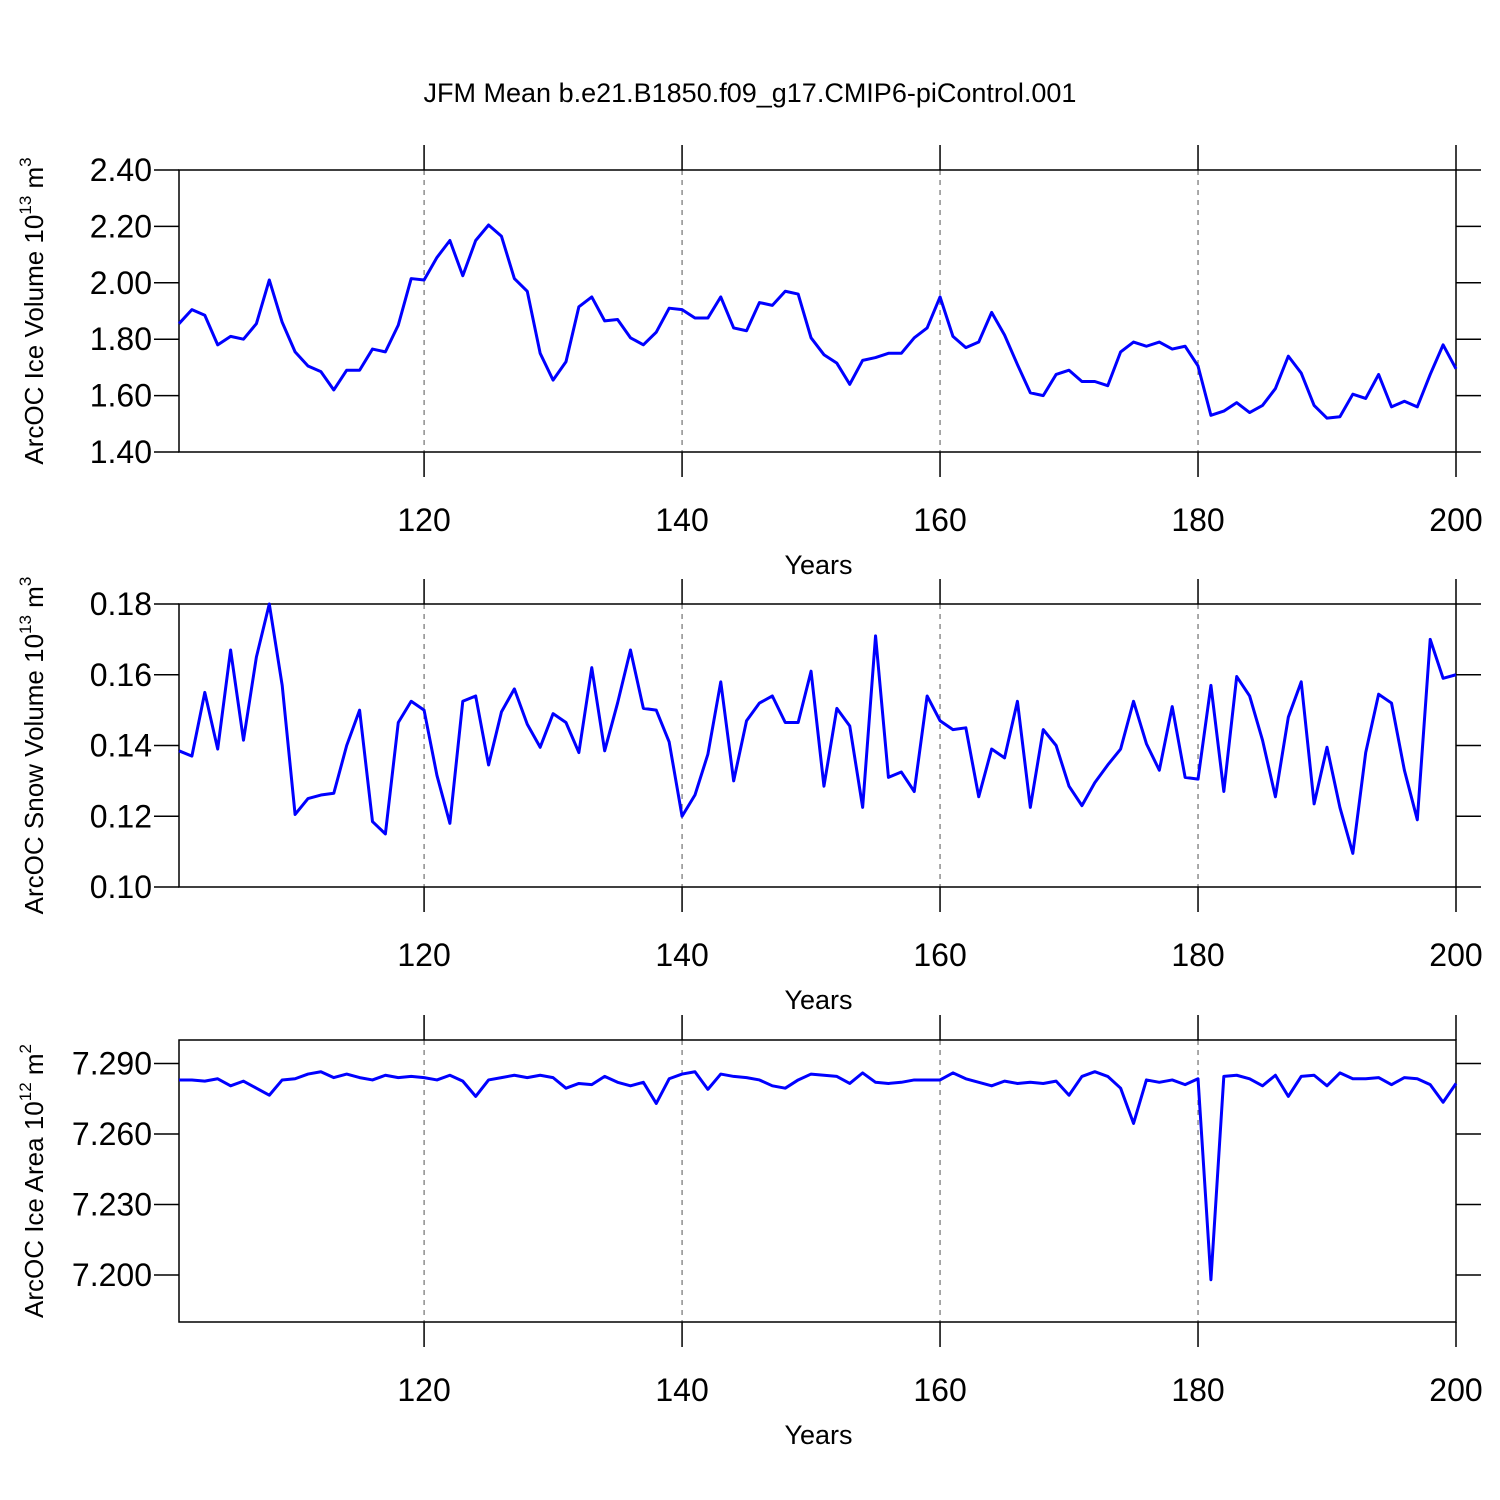 This screenshot has width=1500, height=1500. What do you see at coordinates (112, 1275) in the screenshot?
I see `y-tick-label: 7.200` at bounding box center [112, 1275].